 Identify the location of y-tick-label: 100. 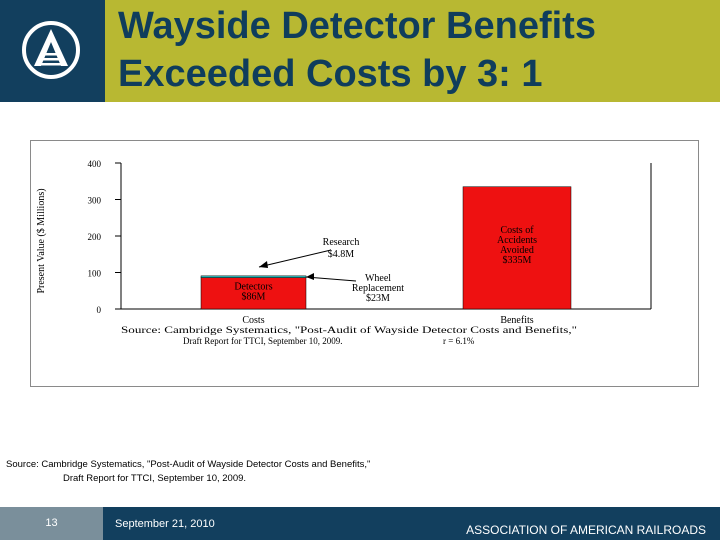
(95, 274).